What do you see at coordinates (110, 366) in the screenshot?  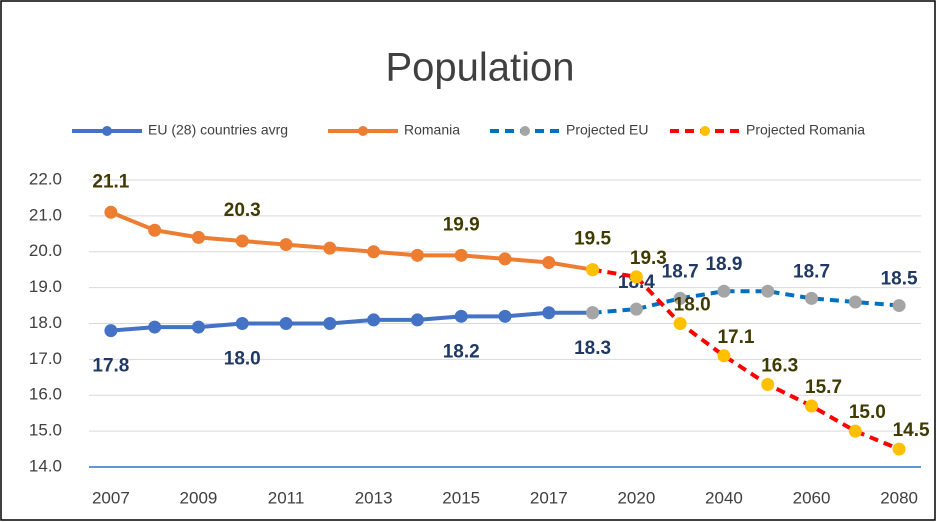 I see `data-label: 17.8` at bounding box center [110, 366].